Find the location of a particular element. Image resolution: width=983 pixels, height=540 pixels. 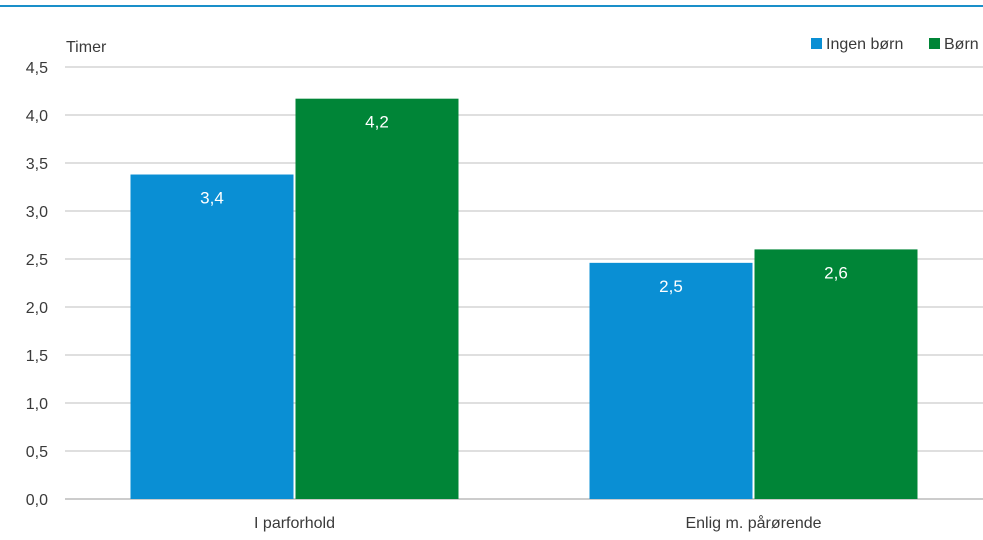

x-category-label: I parforhold is located at coordinates (294, 523).